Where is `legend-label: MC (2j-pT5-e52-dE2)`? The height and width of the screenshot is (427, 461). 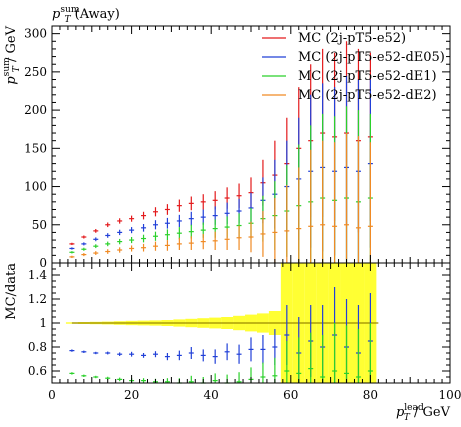 legend-label: MC (2j-pT5-e52-dE2) is located at coordinates (367, 95).